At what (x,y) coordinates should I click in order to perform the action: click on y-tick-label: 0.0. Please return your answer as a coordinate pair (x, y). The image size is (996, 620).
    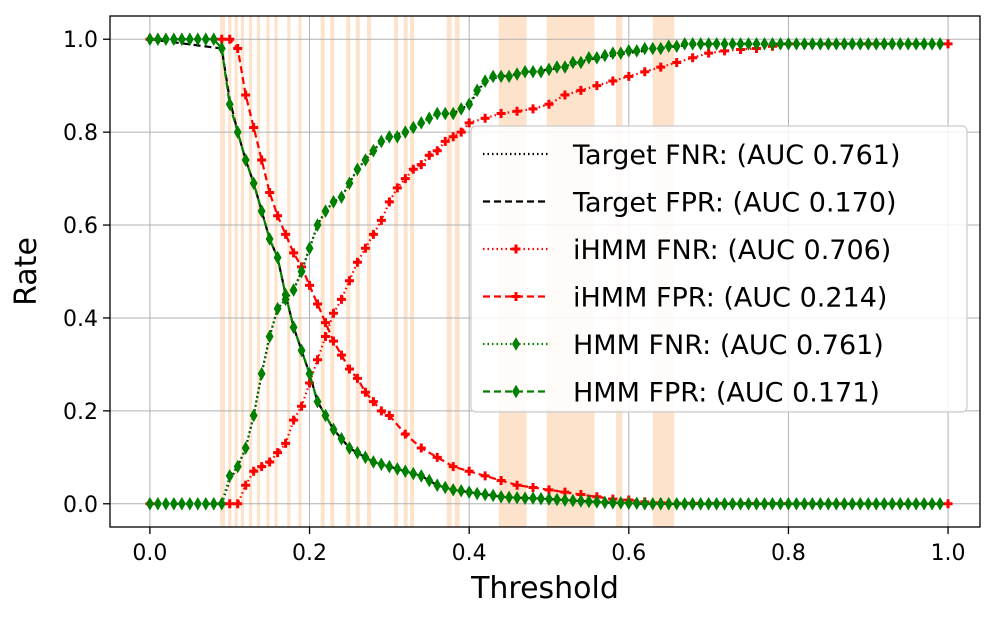
    Looking at the image, I should click on (80, 505).